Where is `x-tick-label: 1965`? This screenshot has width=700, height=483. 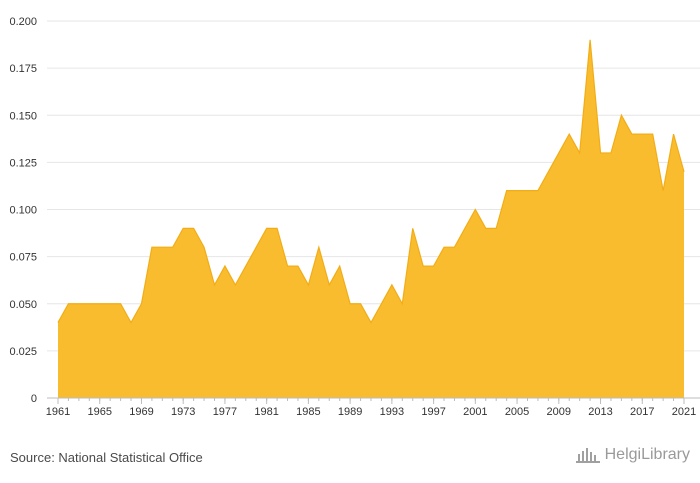 x-tick-label: 1965 is located at coordinates (99, 412).